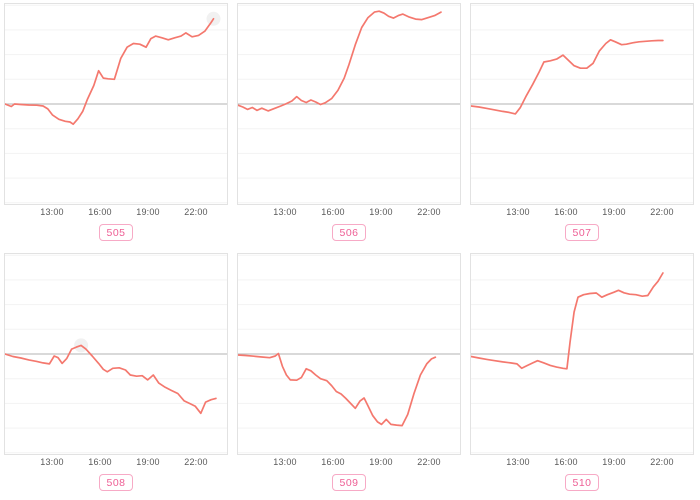  I want to click on badge-row: 507, so click(582, 232).